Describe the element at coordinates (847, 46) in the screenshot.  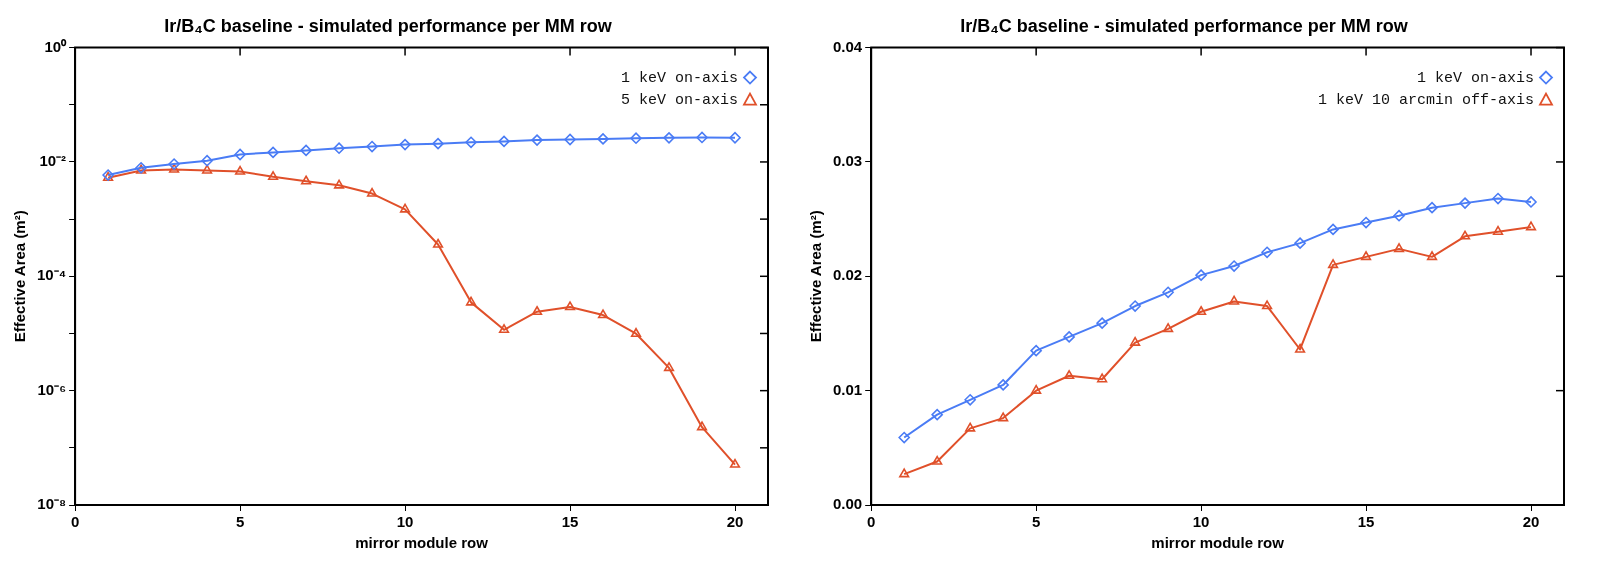
I see `y-tick-label: 0.04` at that location.